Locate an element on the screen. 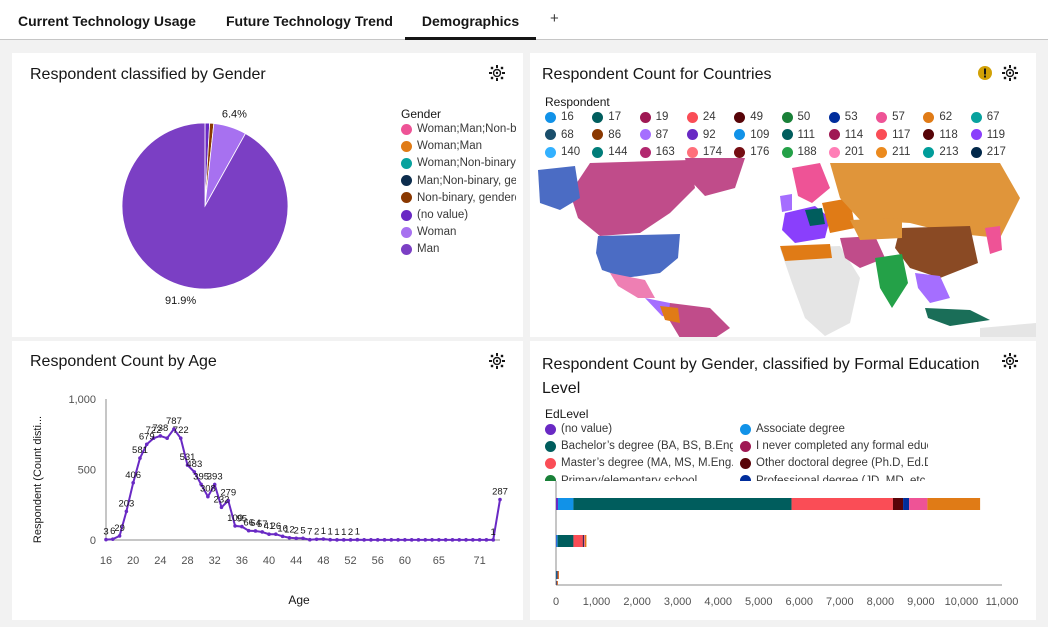 The height and width of the screenshot is (627, 1048). legend-item: Woman;Man is located at coordinates (441, 146).